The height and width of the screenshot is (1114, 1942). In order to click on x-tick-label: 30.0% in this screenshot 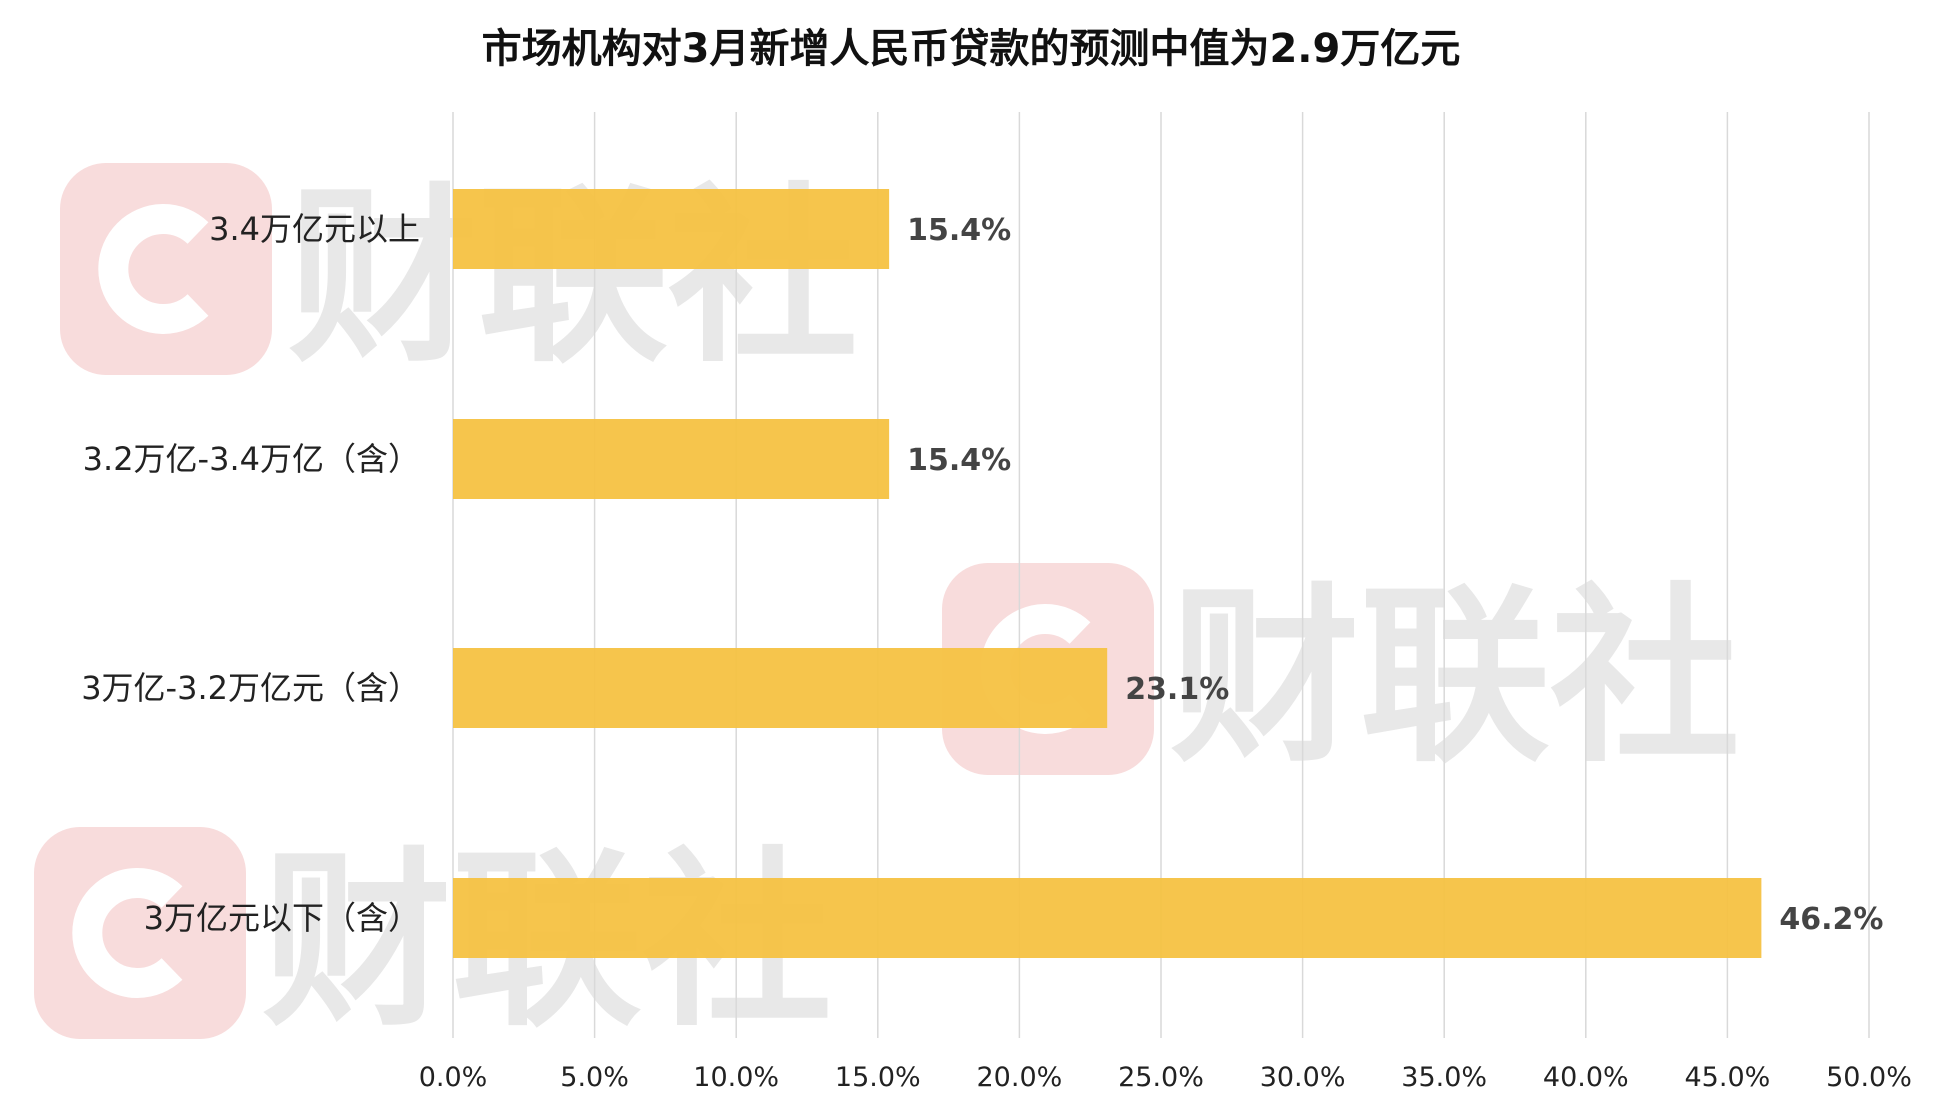, I will do `click(1303, 1077)`.